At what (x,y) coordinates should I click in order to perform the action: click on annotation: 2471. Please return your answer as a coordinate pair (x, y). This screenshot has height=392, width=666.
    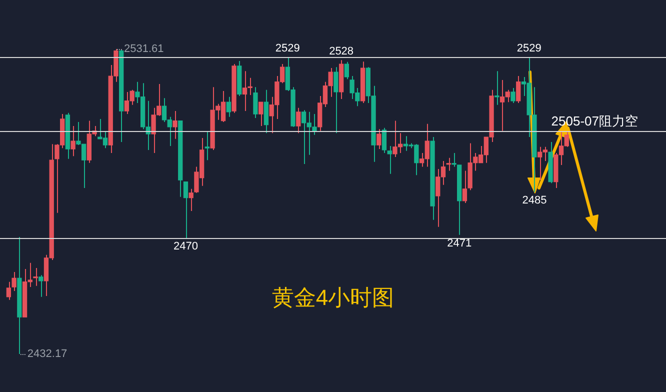
    Looking at the image, I should click on (459, 243).